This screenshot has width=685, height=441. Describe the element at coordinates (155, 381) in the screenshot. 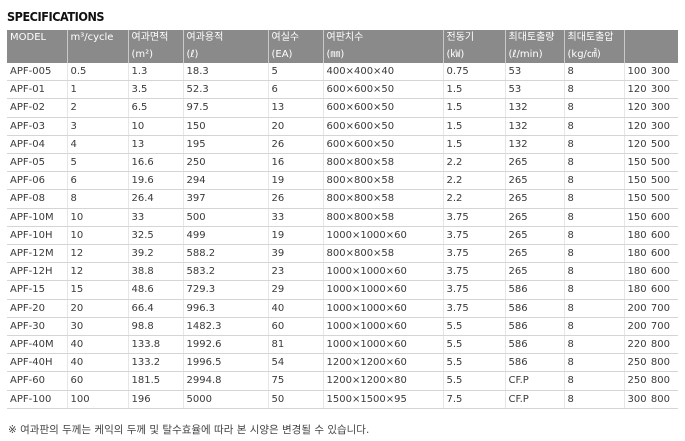

I see `table-cell: 181.5` at that location.